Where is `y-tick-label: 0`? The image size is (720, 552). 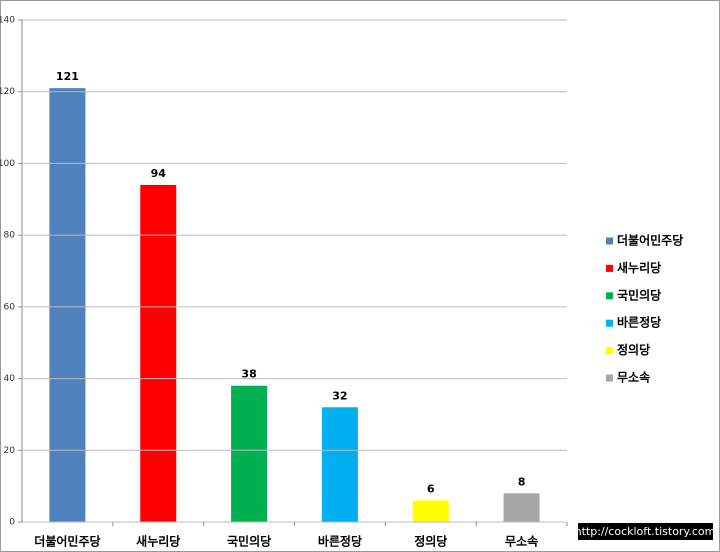
y-tick-label: 0 is located at coordinates (12, 523).